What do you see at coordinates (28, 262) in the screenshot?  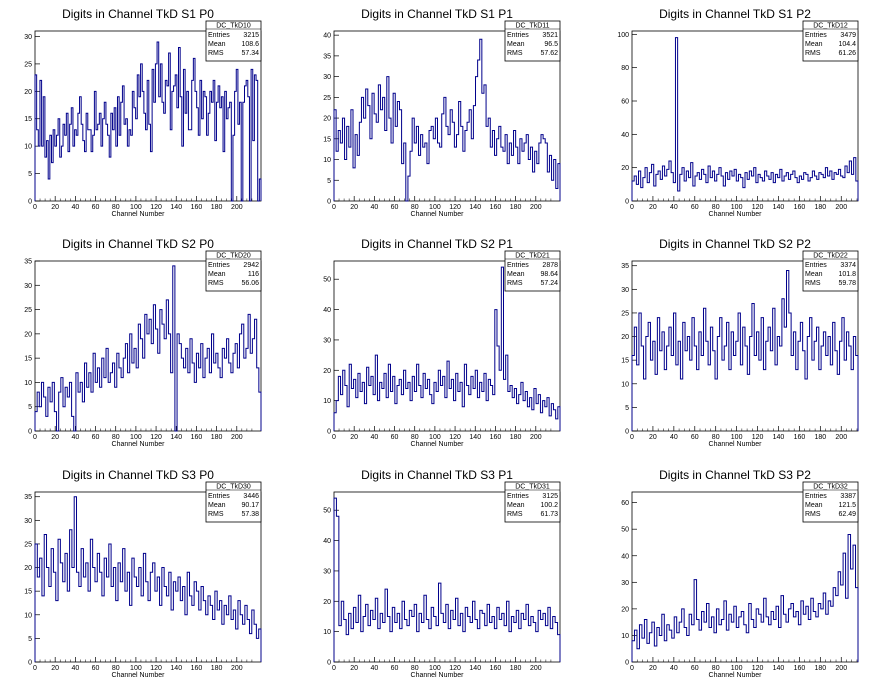 I see `y-tick-label: 35` at bounding box center [28, 262].